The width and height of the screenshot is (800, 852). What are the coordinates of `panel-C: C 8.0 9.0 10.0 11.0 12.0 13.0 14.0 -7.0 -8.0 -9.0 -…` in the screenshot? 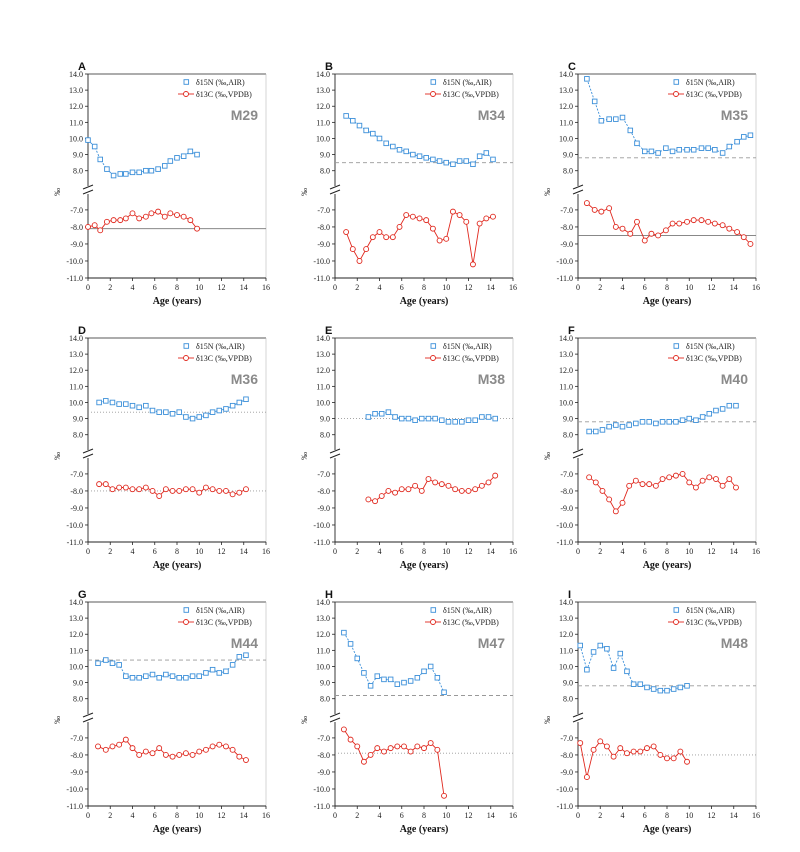 It's located at (651, 184).